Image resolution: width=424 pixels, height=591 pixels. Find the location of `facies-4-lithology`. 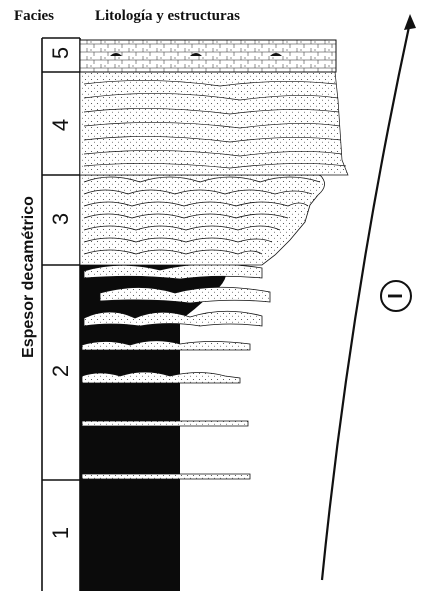

facies-4-lithology is located at coordinates (214, 123).